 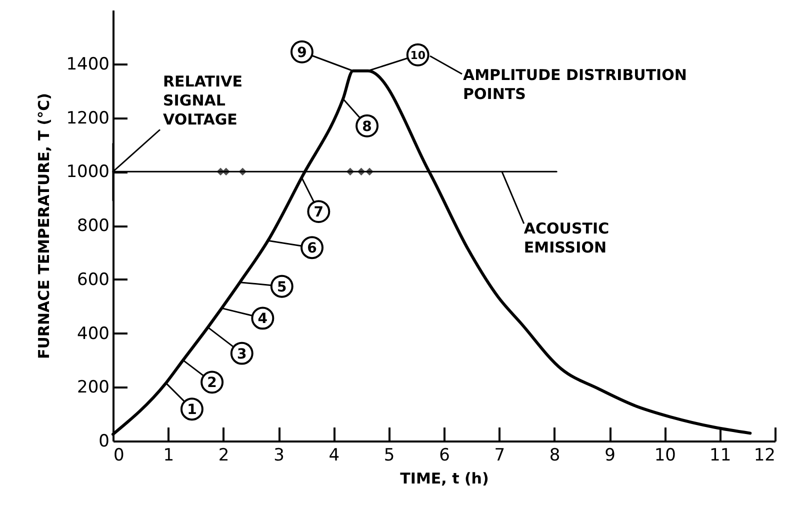 What do you see at coordinates (104, 442) in the screenshot?
I see `y-tick-label: 0` at bounding box center [104, 442].